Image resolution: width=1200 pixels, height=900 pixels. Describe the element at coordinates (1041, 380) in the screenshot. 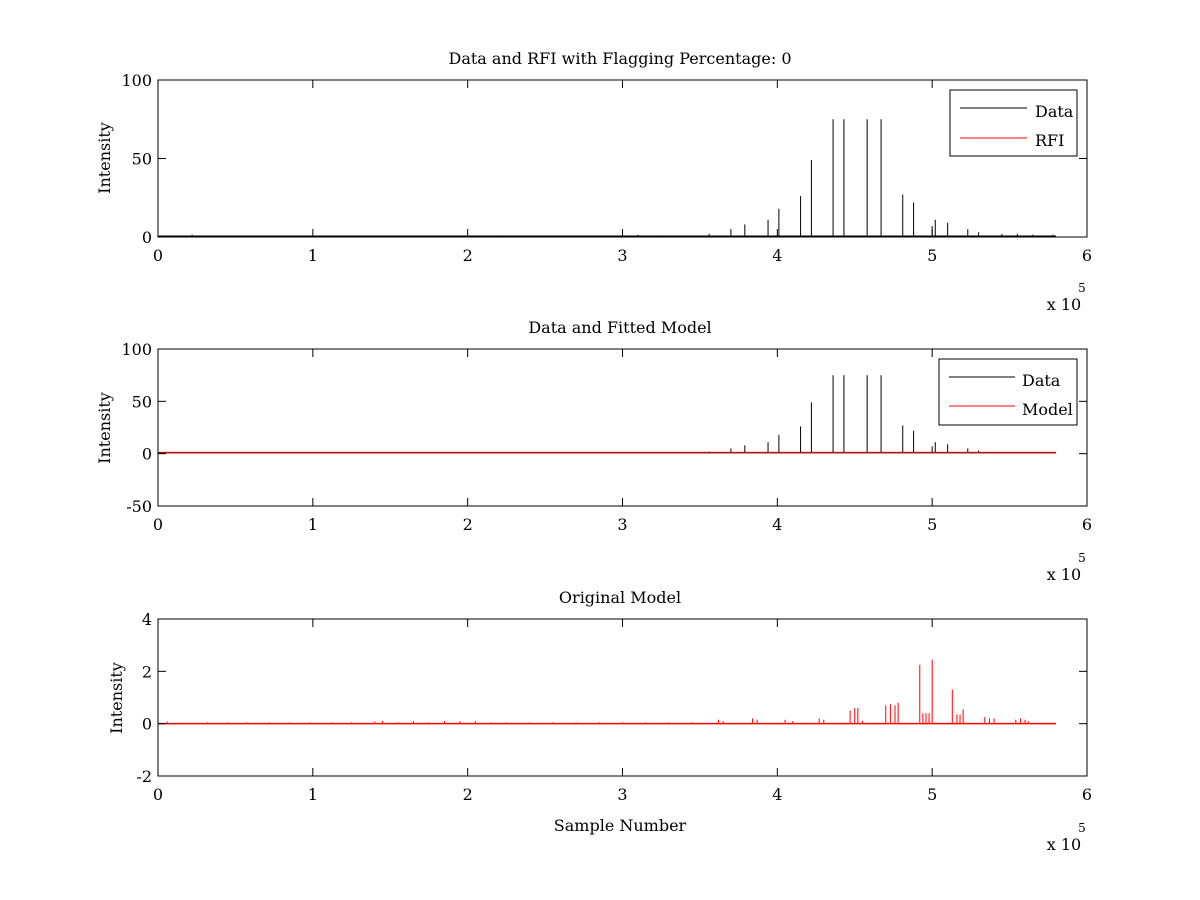

I see `panel-2-legend-label-data: Data` at that location.